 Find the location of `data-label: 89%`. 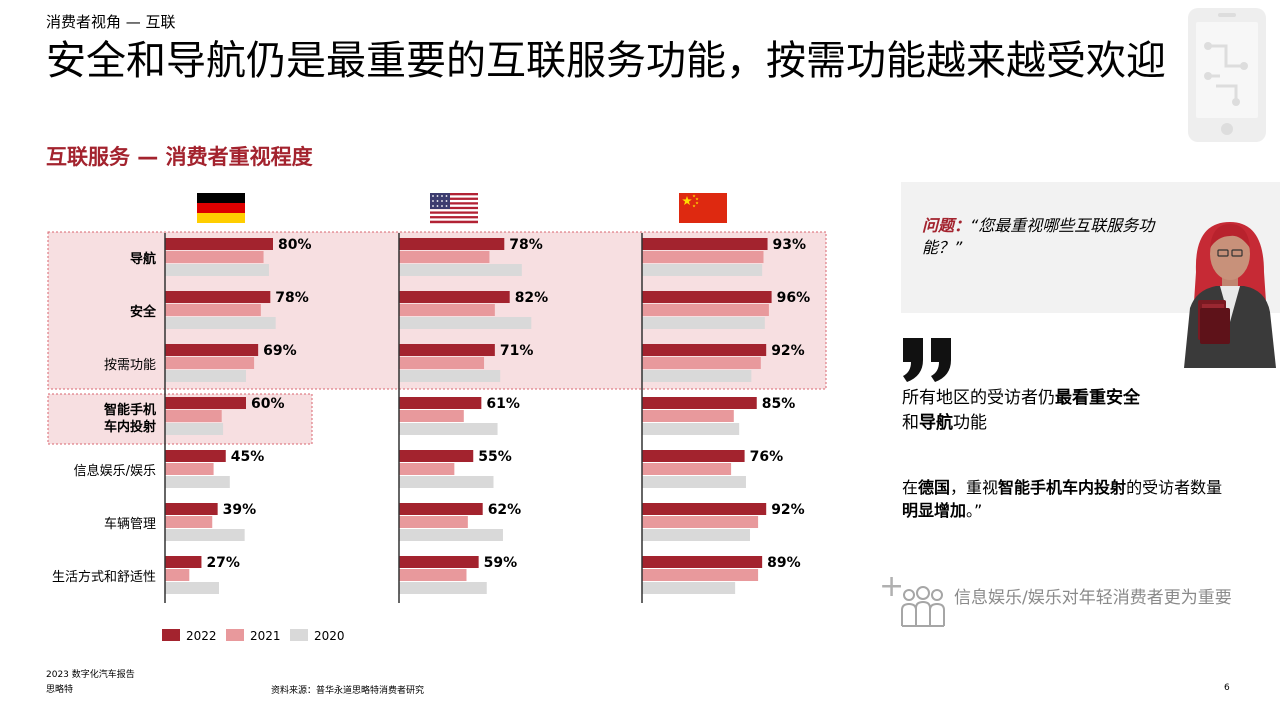

data-label: 89% is located at coordinates (784, 563).